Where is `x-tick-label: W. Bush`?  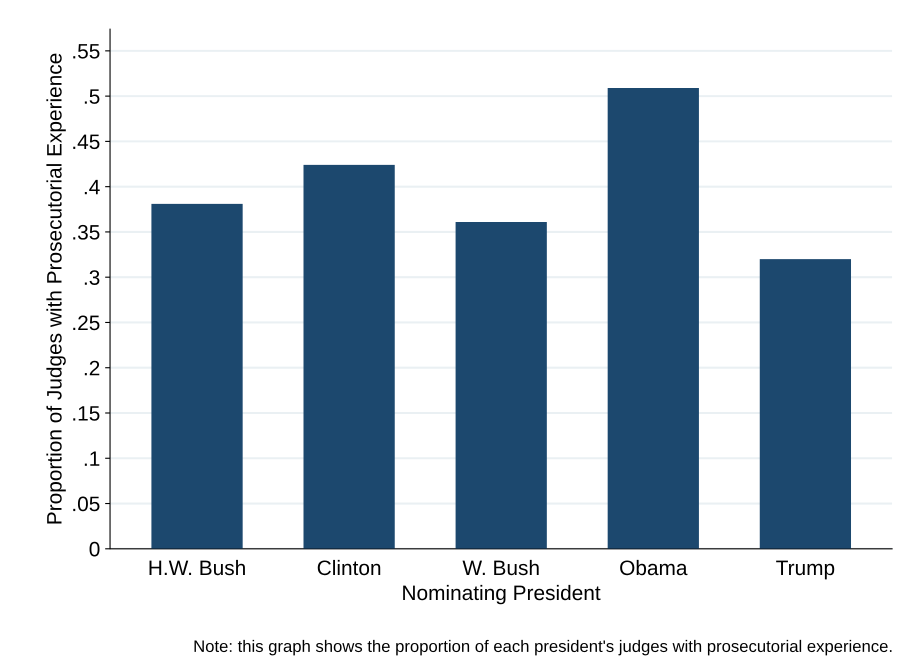
x-tick-label: W. Bush is located at coordinates (500, 568).